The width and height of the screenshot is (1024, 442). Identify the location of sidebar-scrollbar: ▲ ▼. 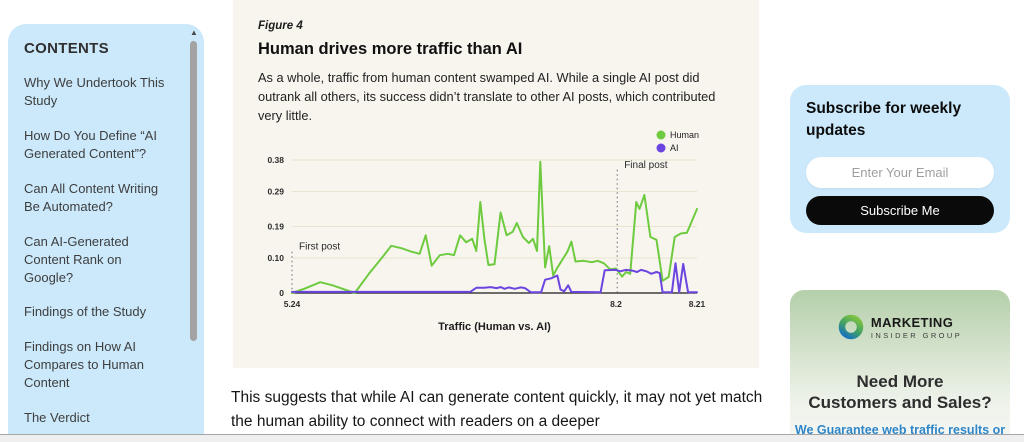
(194, 235).